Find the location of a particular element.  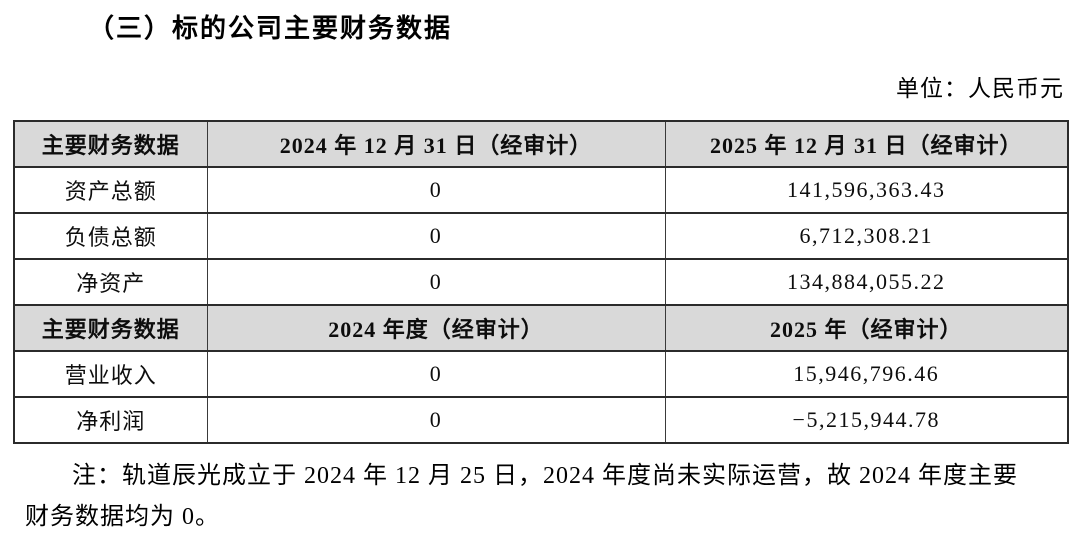

row-label: 负债总额 is located at coordinates (110, 236).